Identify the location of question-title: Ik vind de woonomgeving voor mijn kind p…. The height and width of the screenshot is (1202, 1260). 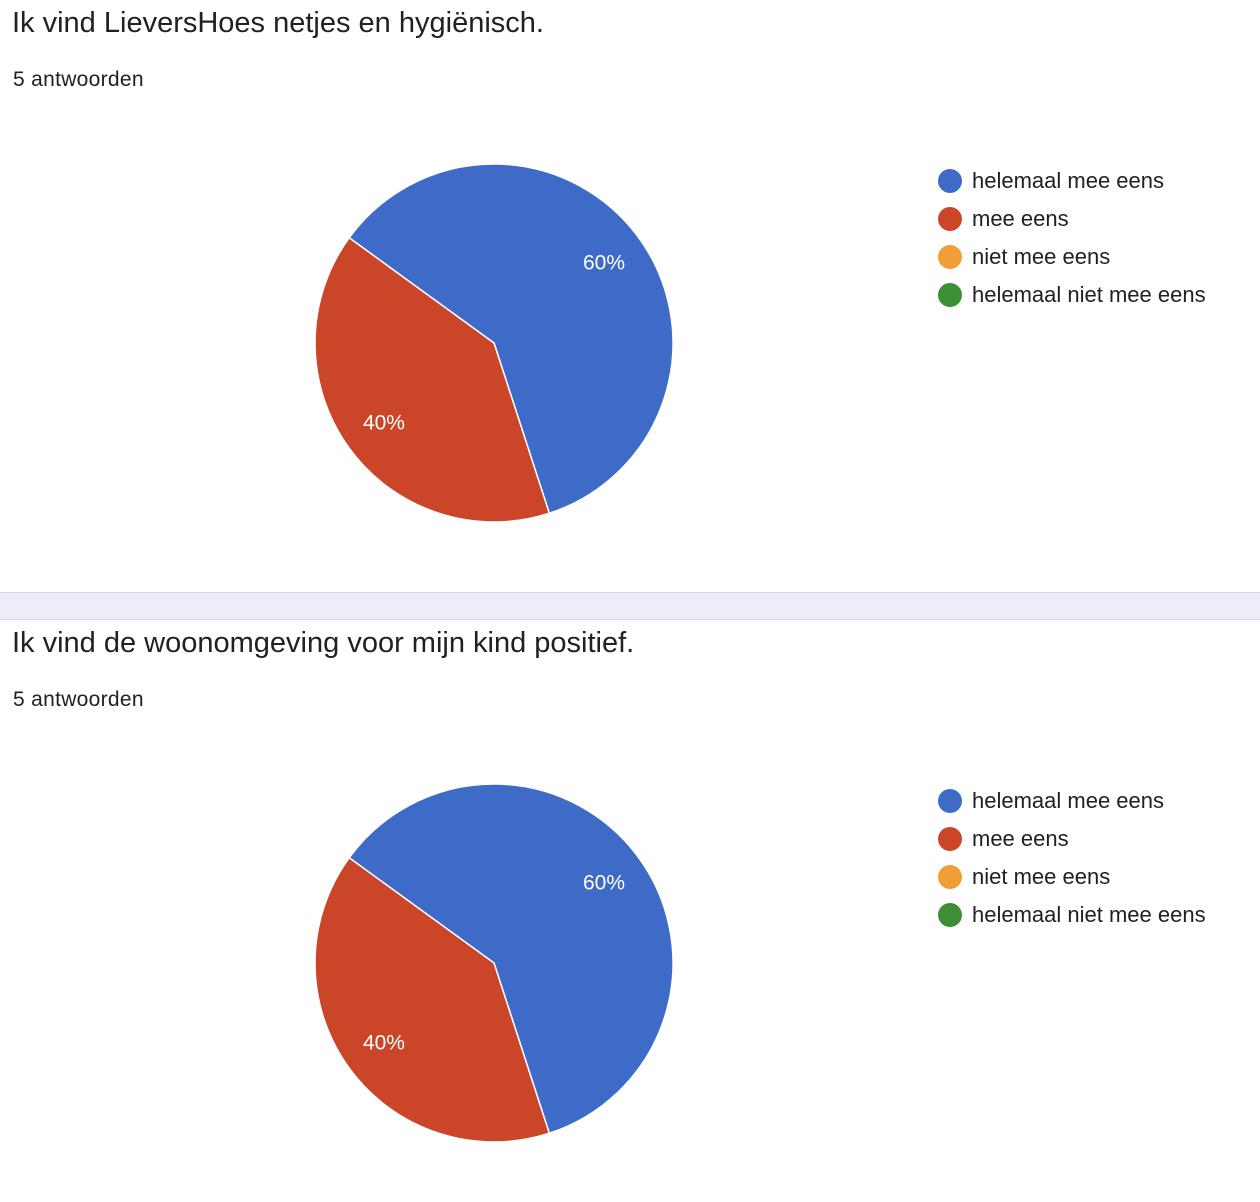
(323, 643).